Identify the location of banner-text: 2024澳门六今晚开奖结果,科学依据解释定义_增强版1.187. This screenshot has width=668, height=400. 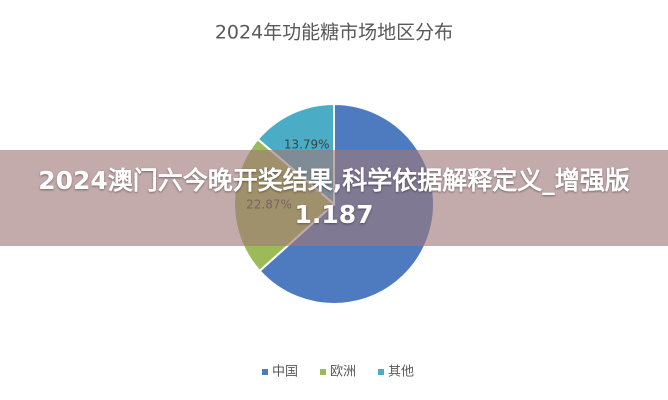
(334, 197).